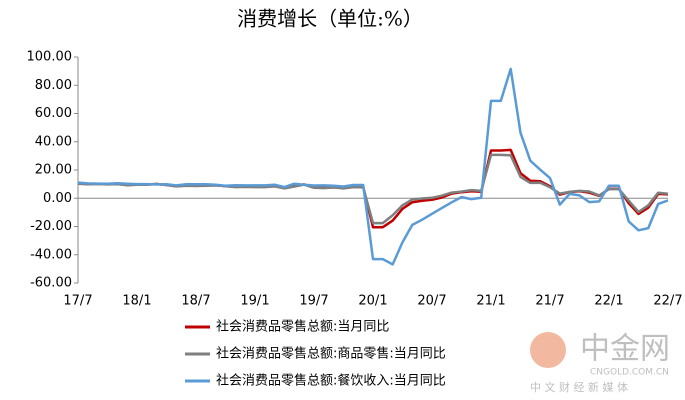 The height and width of the screenshot is (400, 685). Describe the element at coordinates (254, 301) in the screenshot. I see `x-tick-label: 19/1` at that location.